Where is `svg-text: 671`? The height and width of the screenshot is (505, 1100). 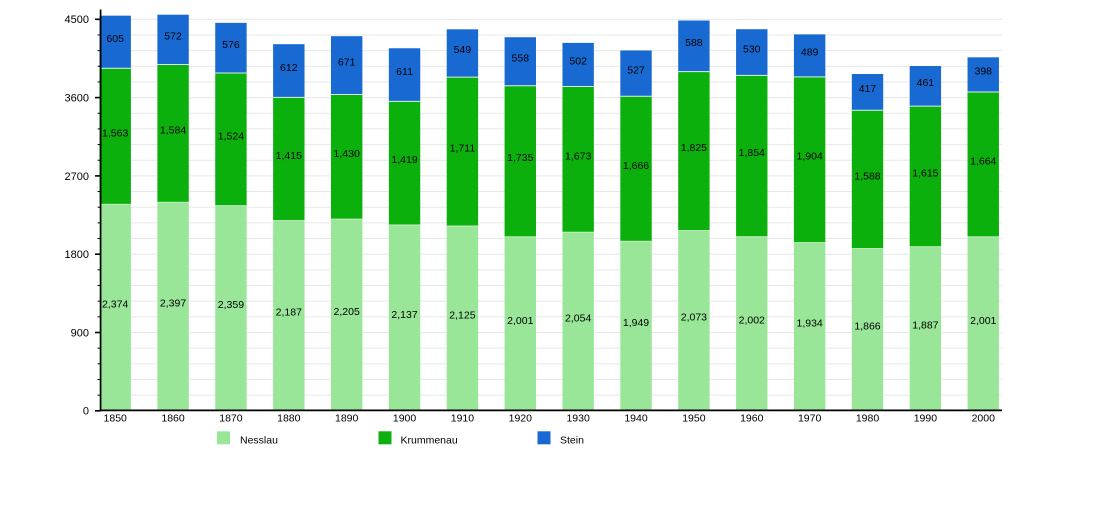
svg-text: 671 is located at coordinates (347, 62).